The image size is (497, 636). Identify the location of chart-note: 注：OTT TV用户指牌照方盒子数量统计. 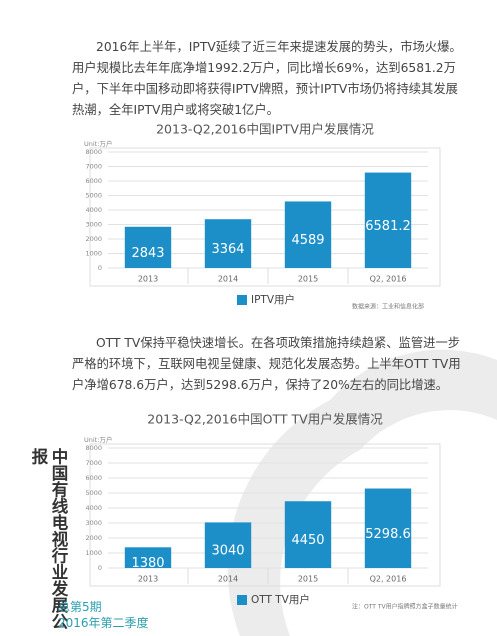
(405, 607).